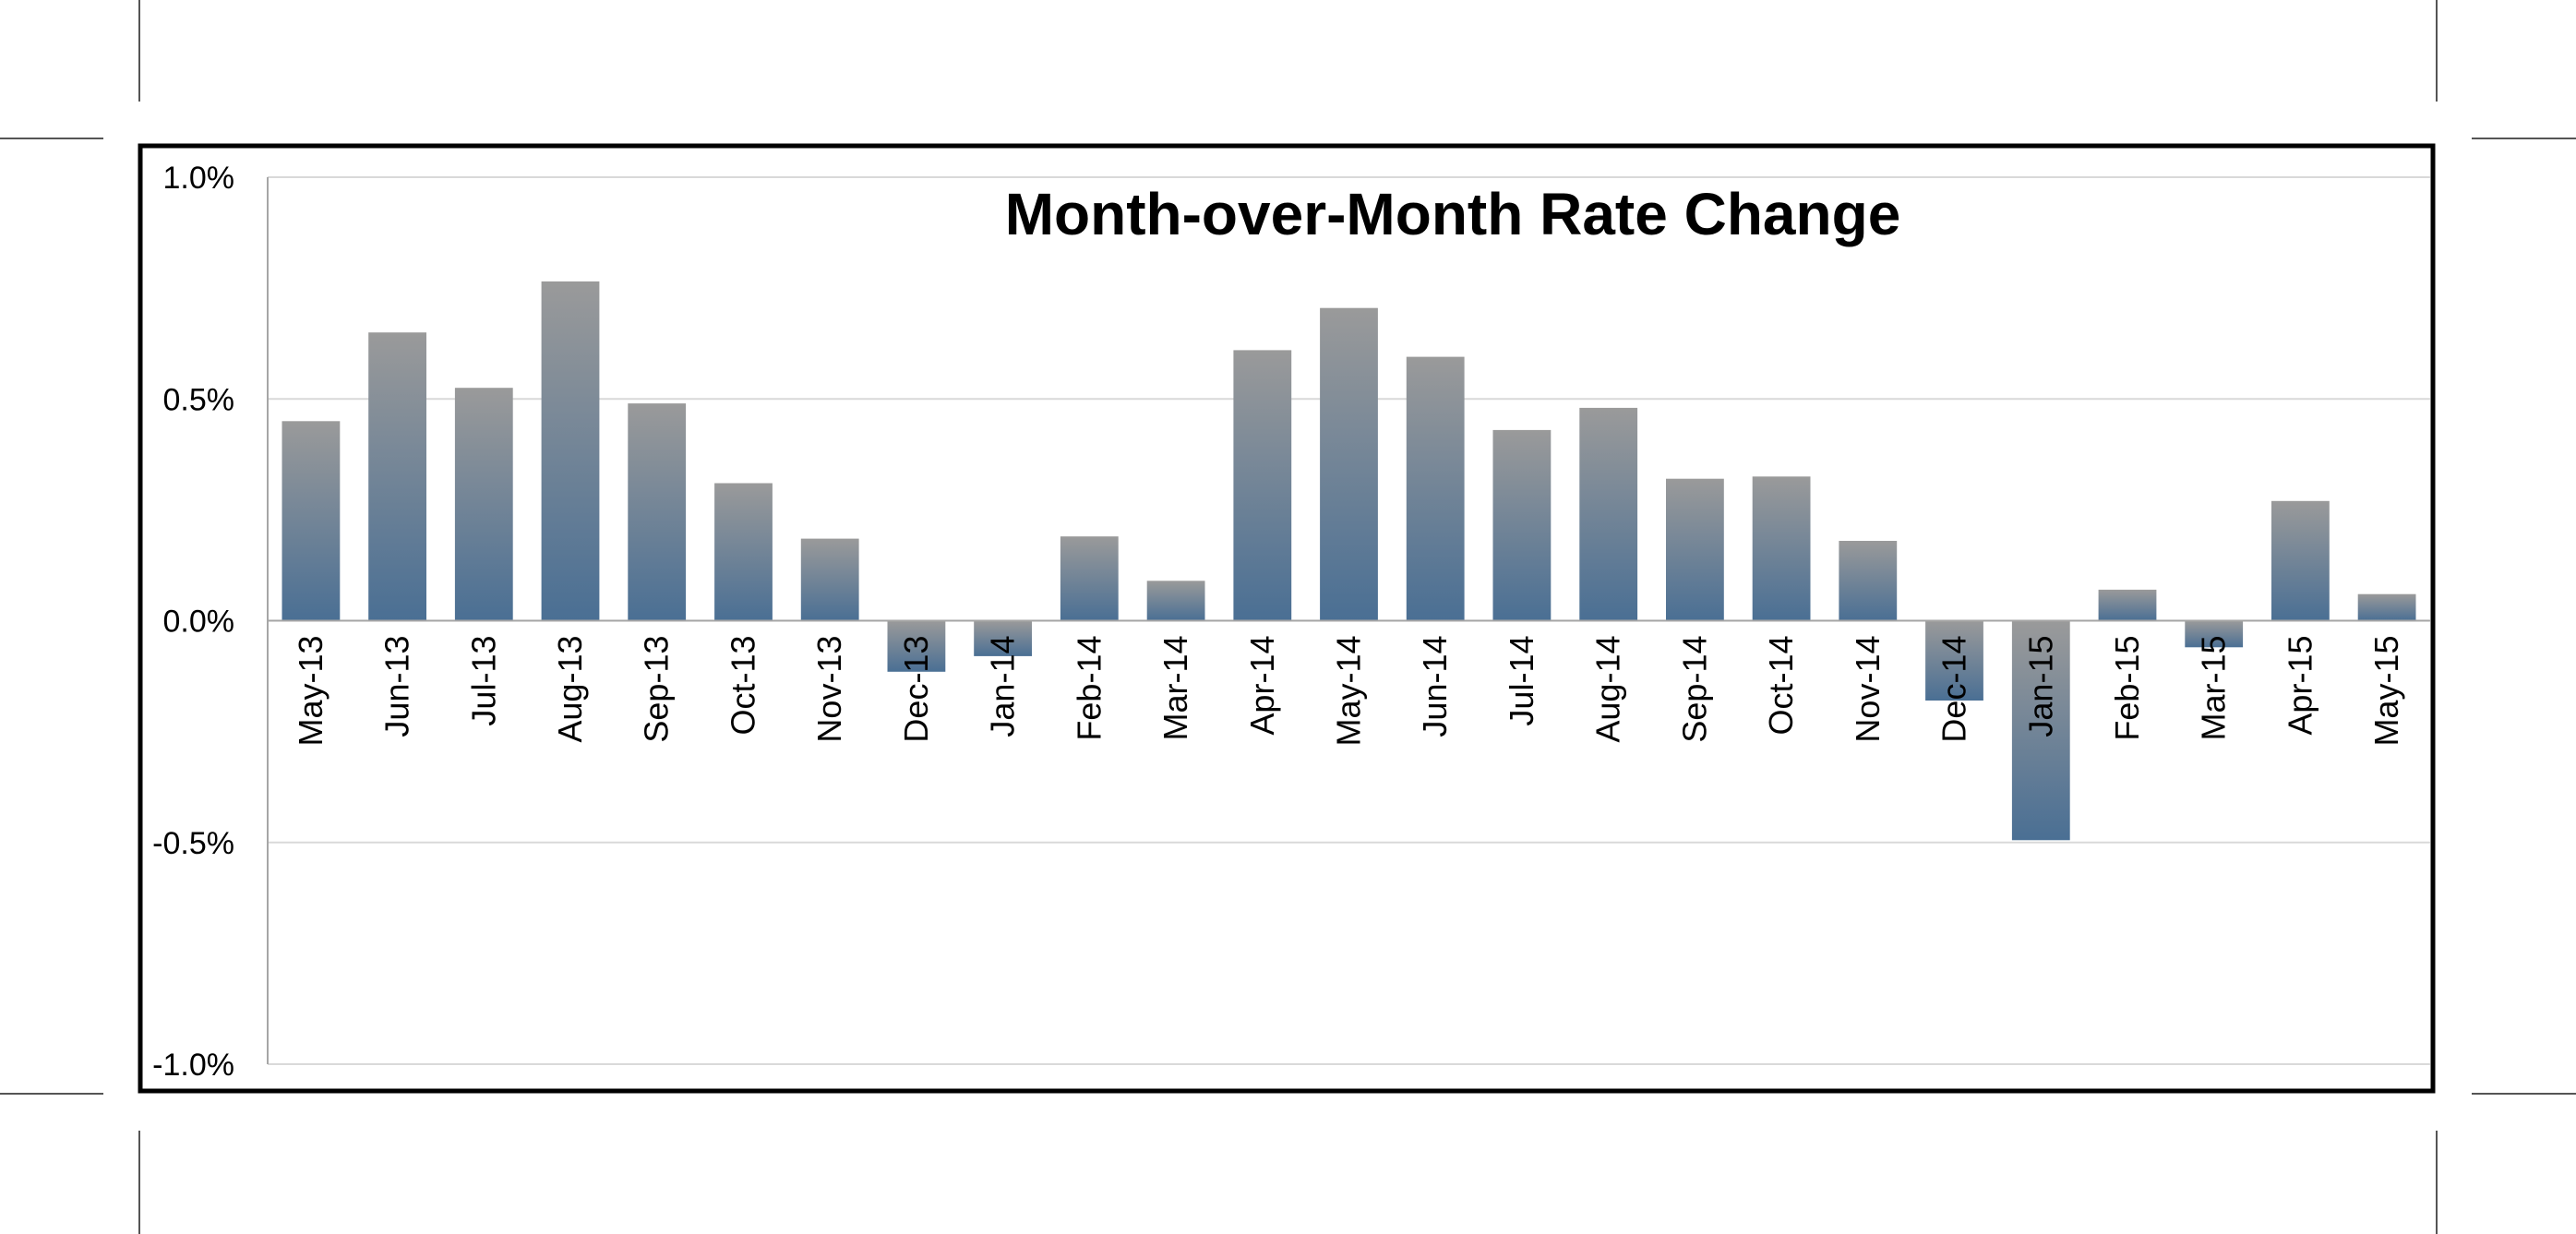 The height and width of the screenshot is (1234, 2576). Describe the element at coordinates (829, 688) in the screenshot. I see `x-tick-label: Nov-13` at that location.